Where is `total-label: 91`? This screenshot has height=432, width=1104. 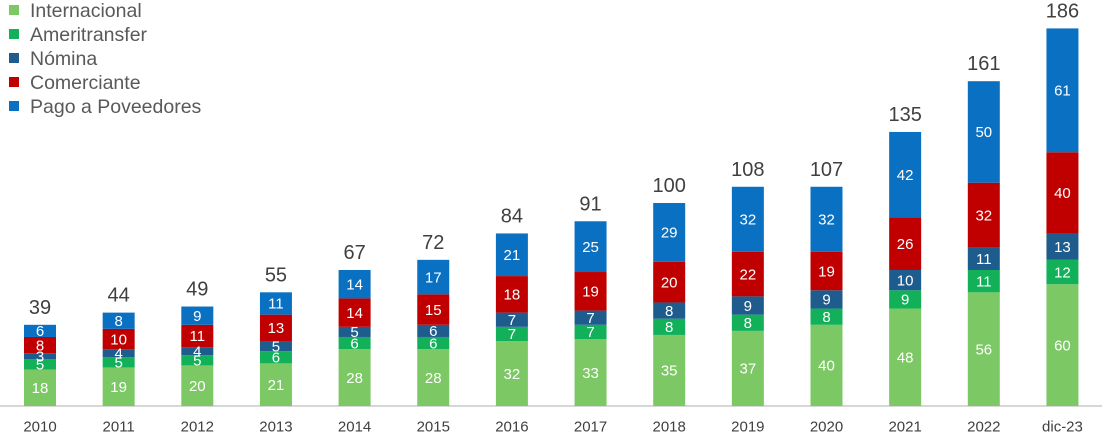 total-label: 91 is located at coordinates (590, 204).